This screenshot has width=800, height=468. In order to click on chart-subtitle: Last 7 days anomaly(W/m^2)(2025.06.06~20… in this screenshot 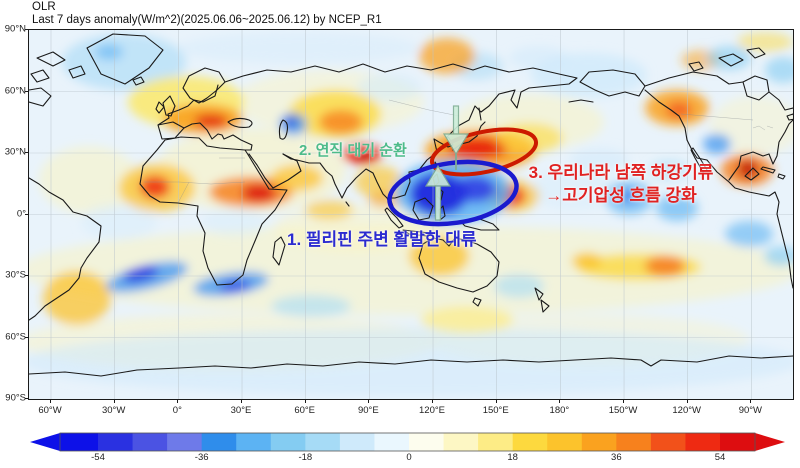, I will do `click(207, 20)`.